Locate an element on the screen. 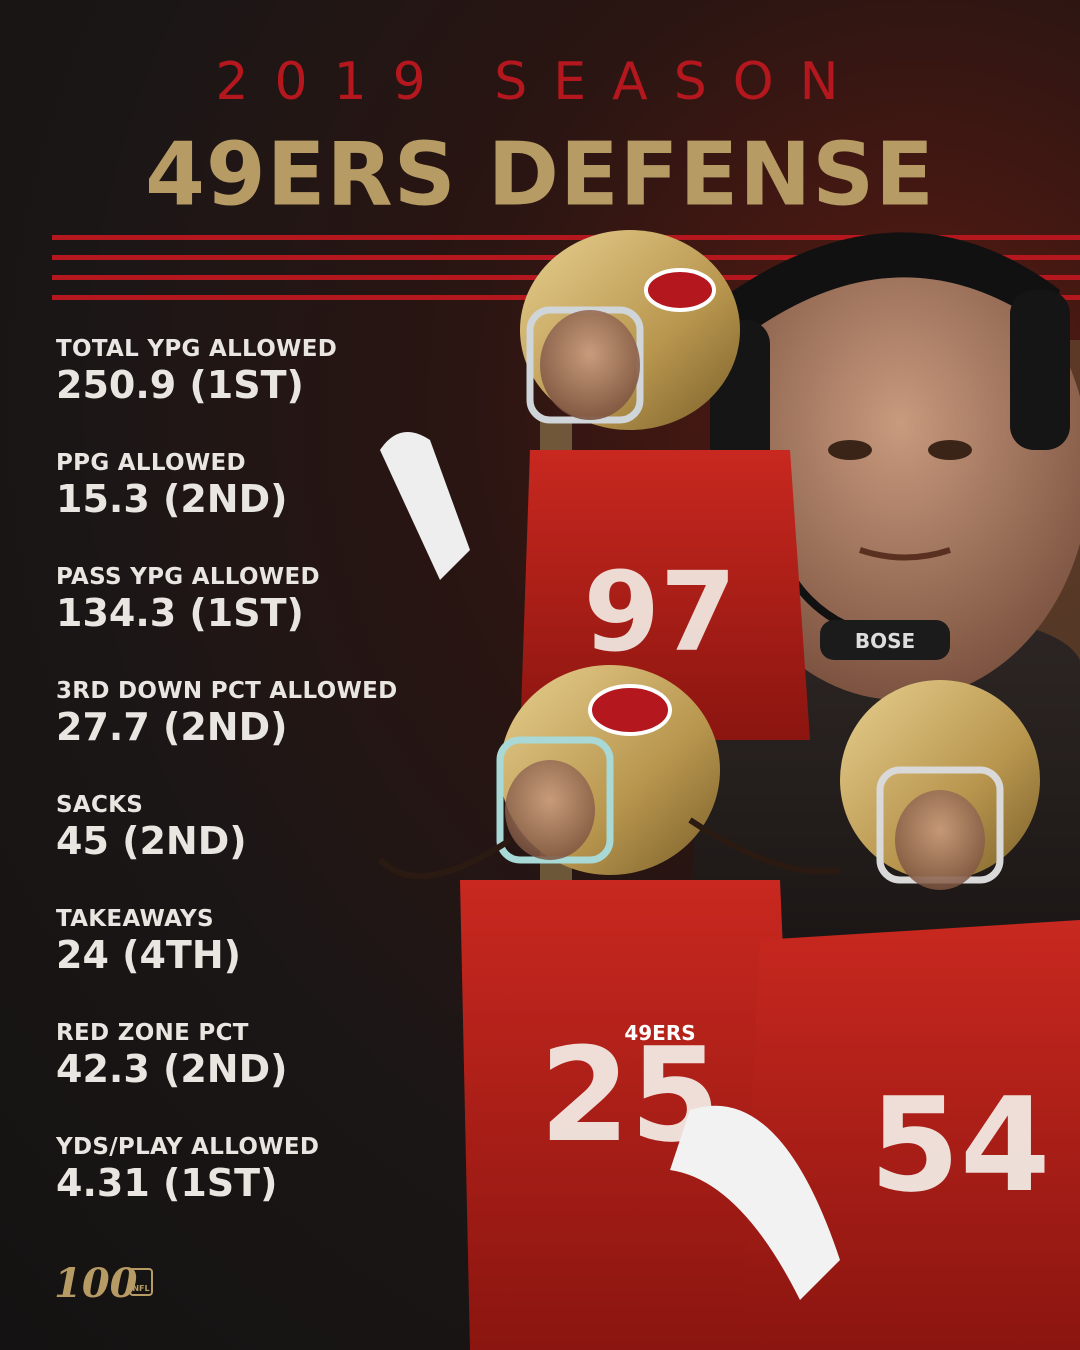  headset-brand: BOSE is located at coordinates (885, 641).